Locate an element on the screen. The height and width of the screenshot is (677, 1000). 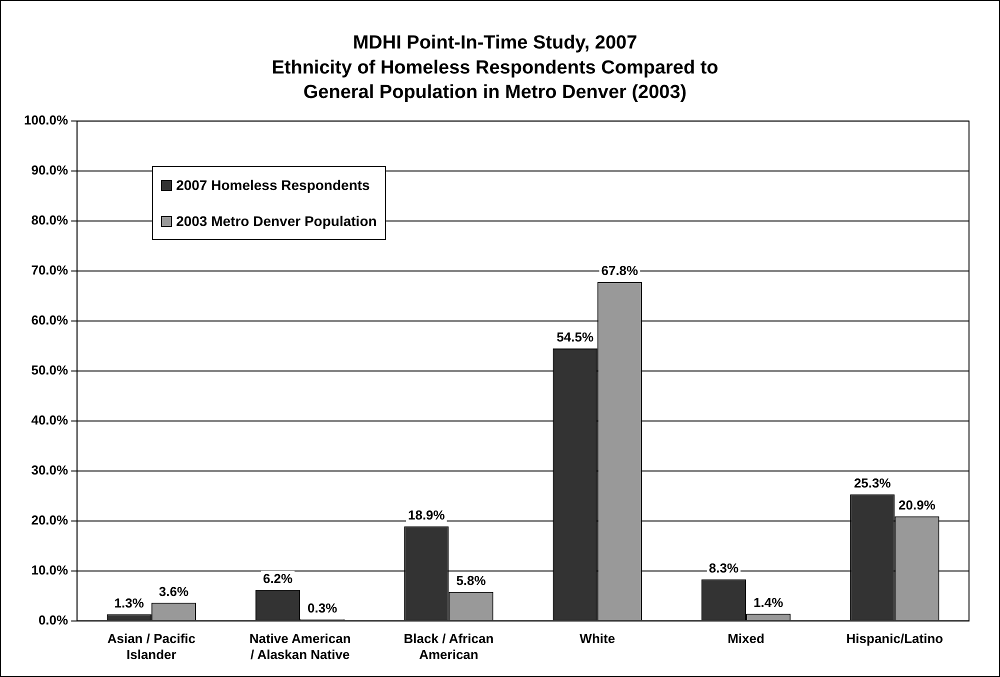
data-label: 0.3% is located at coordinates (323, 608).